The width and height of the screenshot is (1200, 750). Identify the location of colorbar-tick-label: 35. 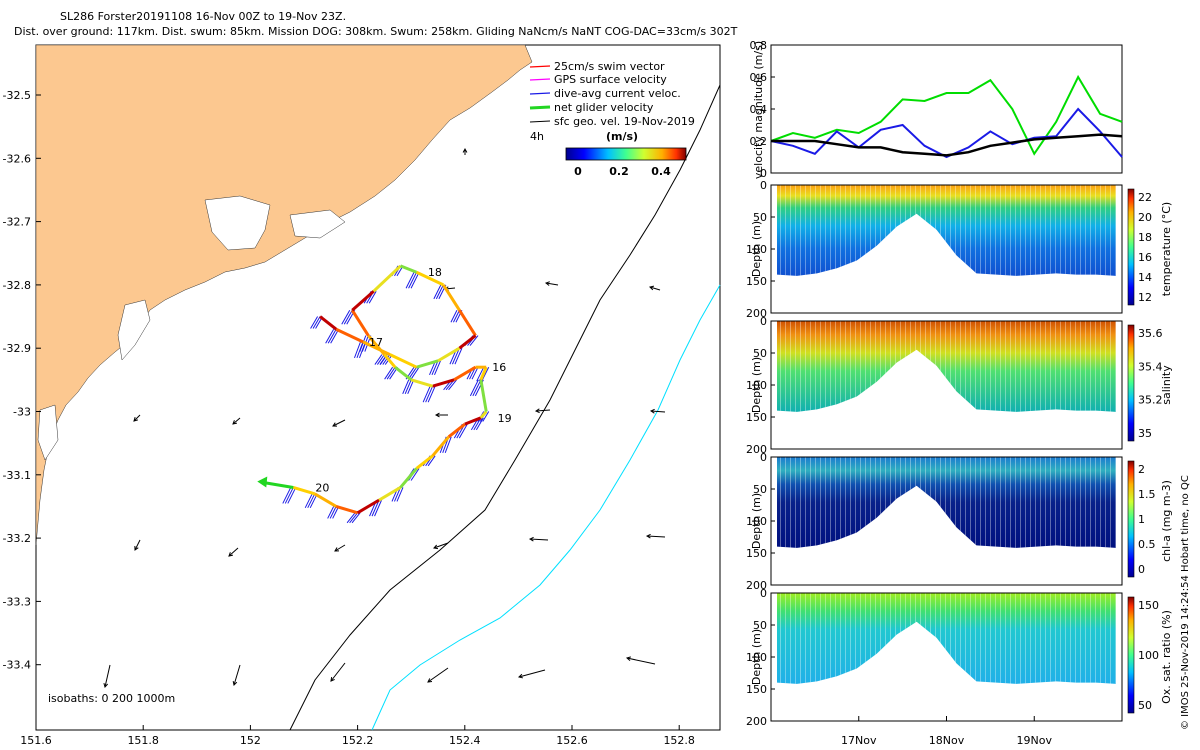
(1145, 433).